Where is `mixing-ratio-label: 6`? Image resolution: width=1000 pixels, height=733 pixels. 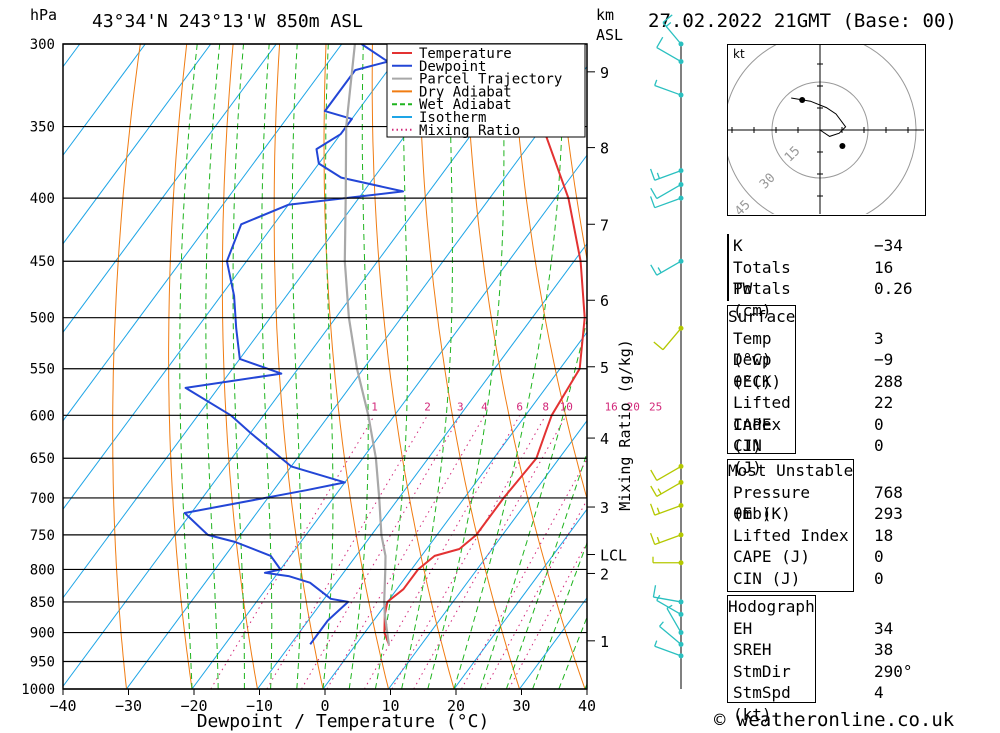 mixing-ratio-label: 6 is located at coordinates (519, 406).